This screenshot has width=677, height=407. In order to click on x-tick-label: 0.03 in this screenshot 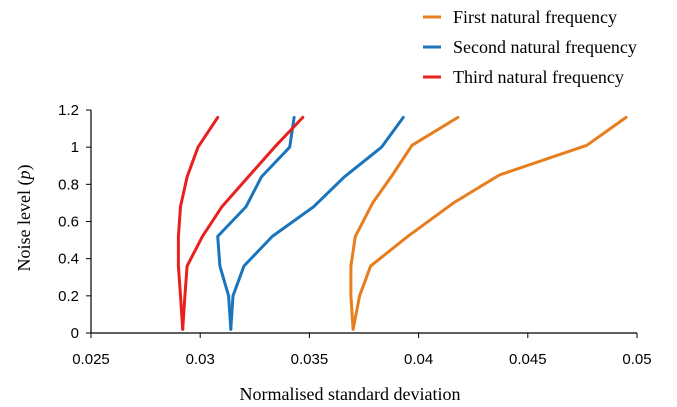, I will do `click(200, 359)`.